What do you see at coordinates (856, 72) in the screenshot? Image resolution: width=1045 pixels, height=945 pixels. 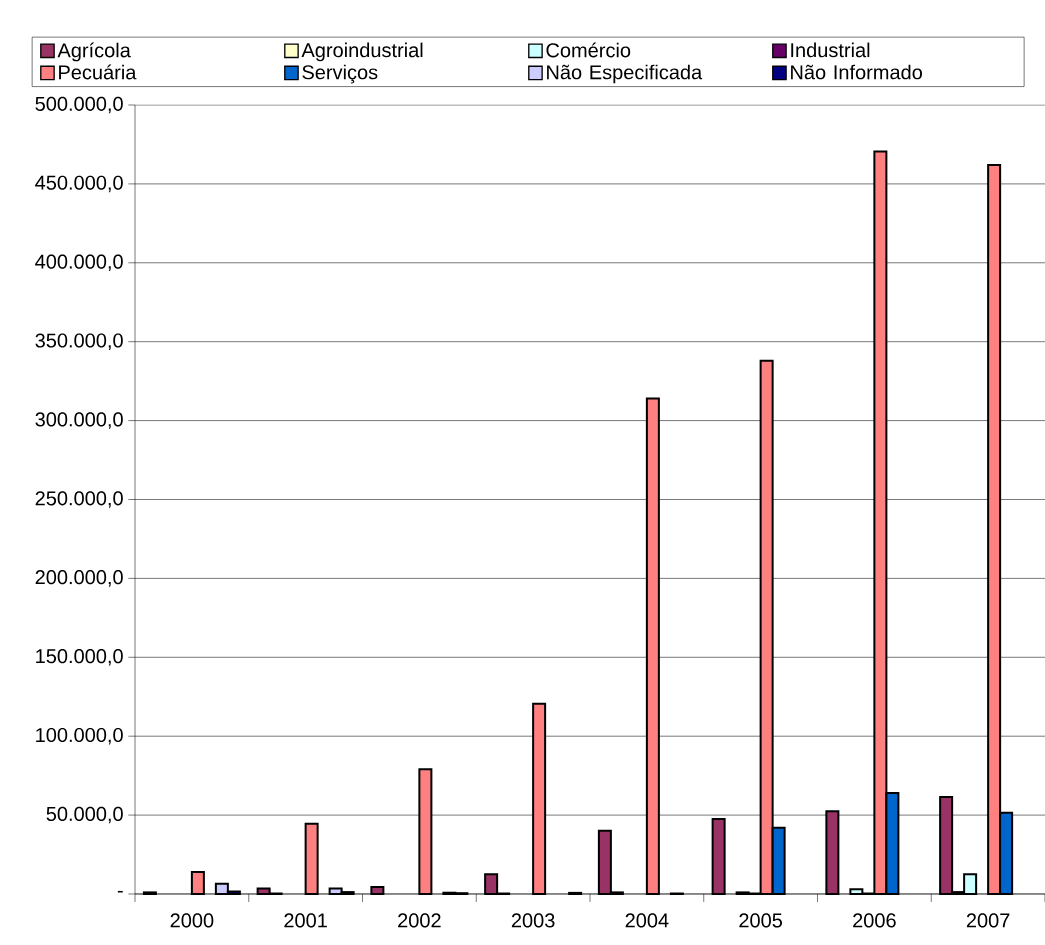 I see `legend-label: Não Informado` at bounding box center [856, 72].